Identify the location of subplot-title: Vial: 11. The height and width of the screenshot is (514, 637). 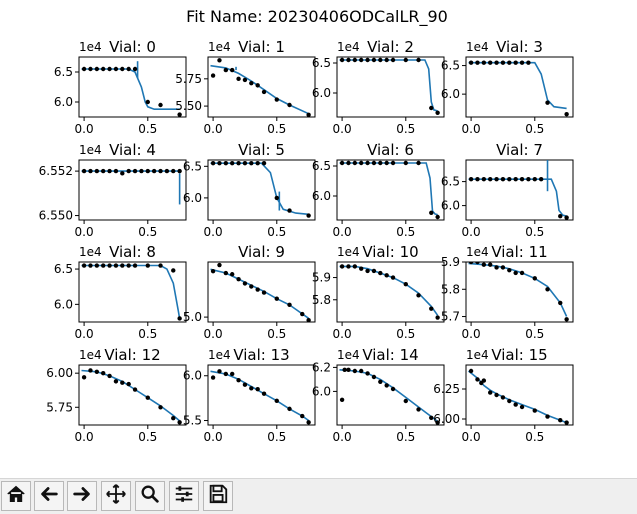
(519, 252).